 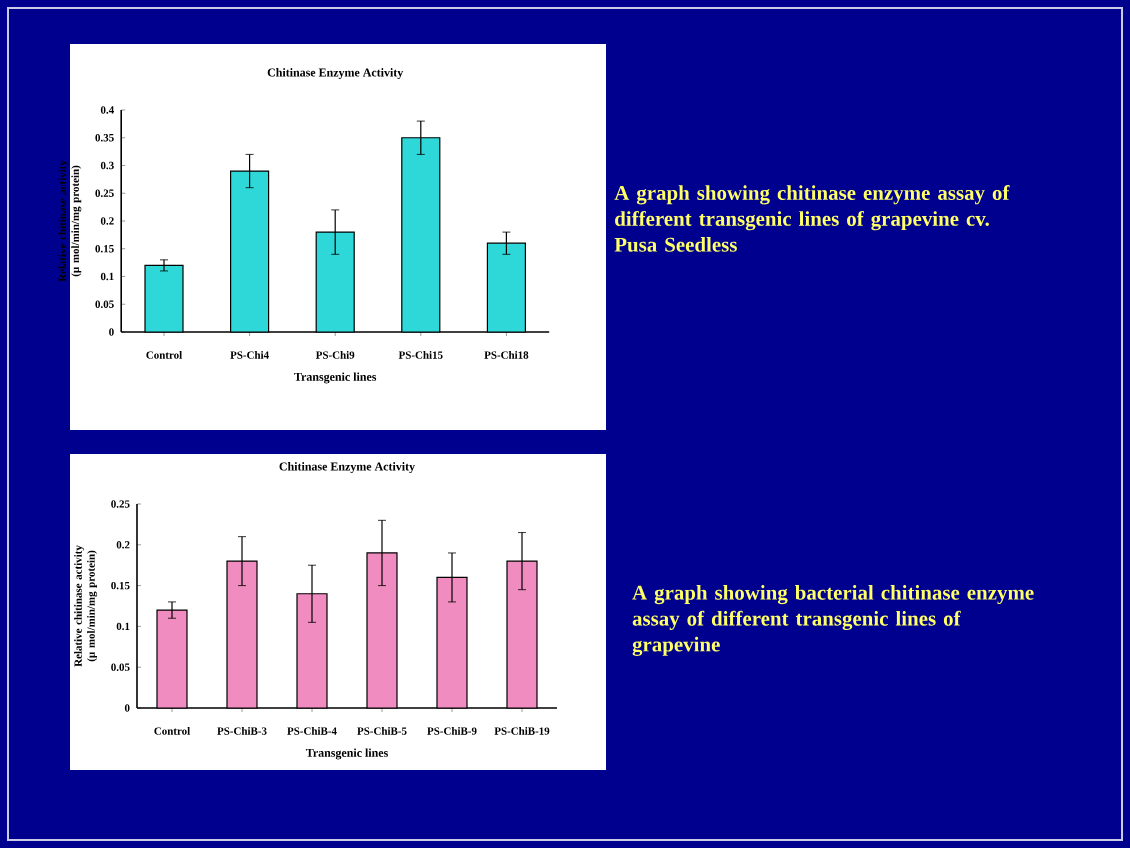 I want to click on text: A graph showing bacterial chitinase enzyme assay of different transgenic lines of grapevine, so click(x=833, y=620).